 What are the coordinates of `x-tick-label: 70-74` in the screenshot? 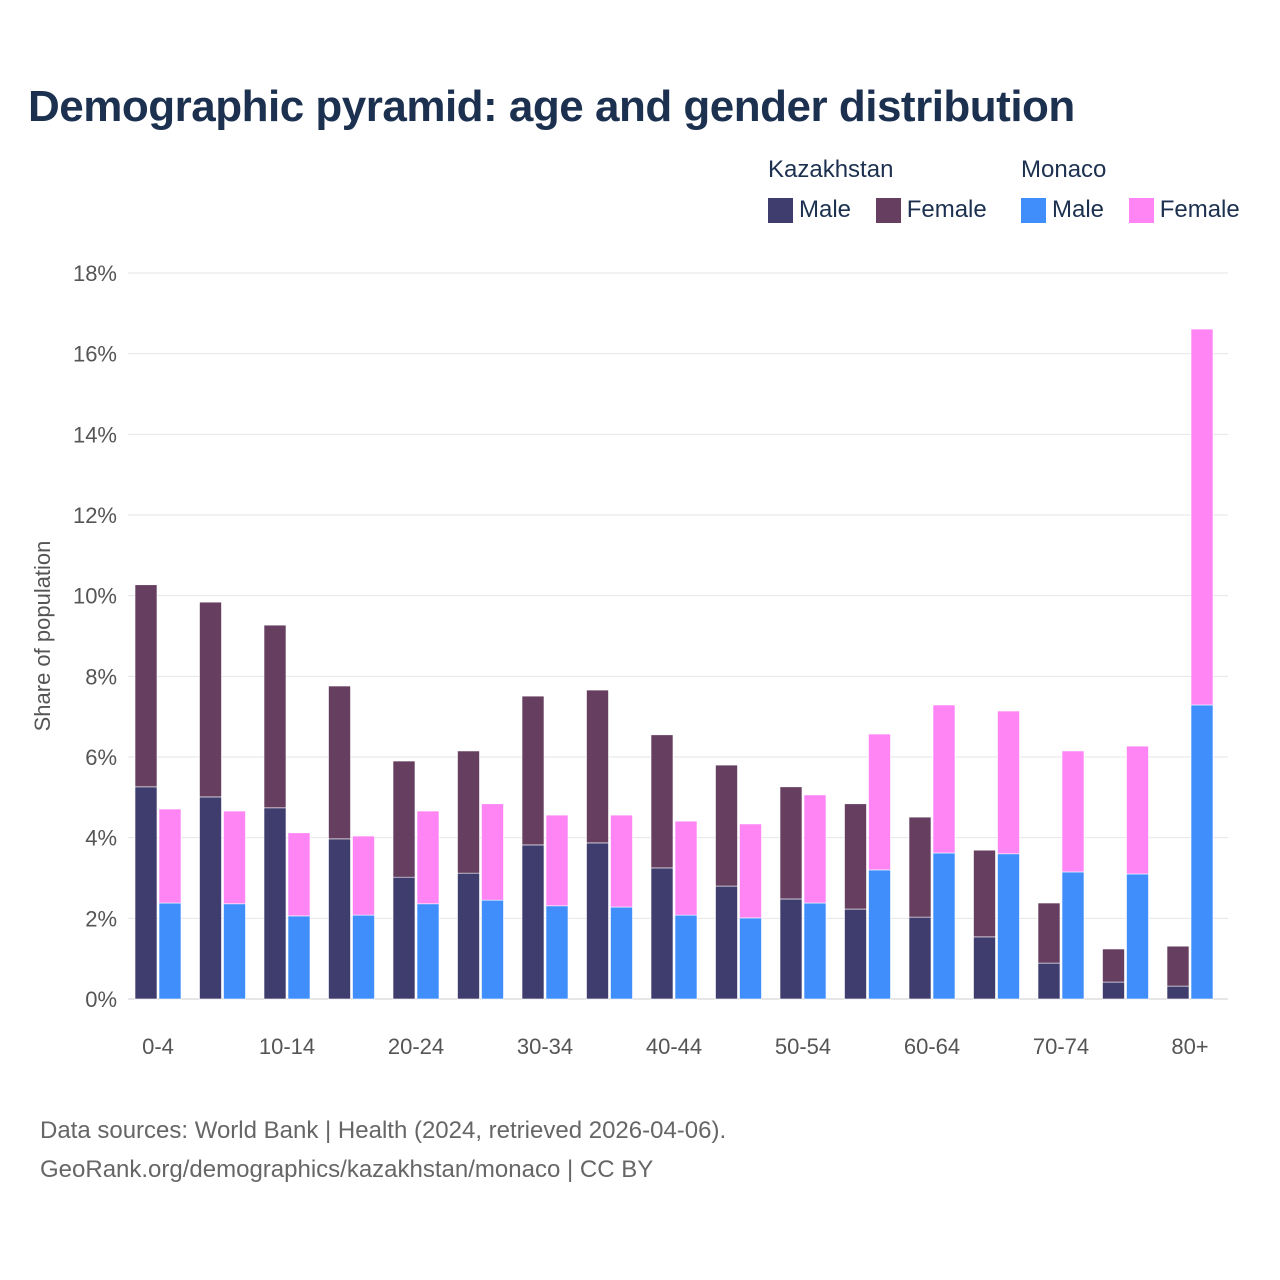 It's located at (1061, 1046).